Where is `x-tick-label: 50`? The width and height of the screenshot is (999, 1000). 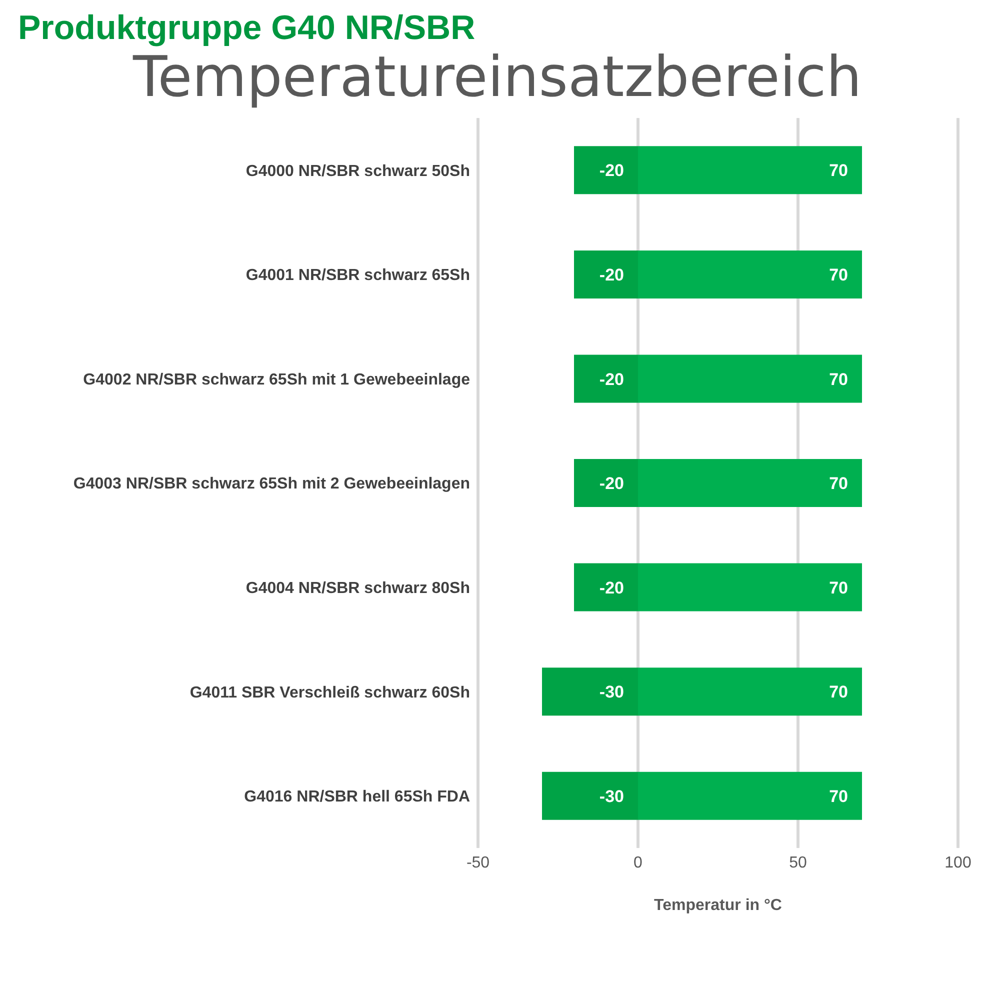
x-tick-label: 50 is located at coordinates (798, 863).